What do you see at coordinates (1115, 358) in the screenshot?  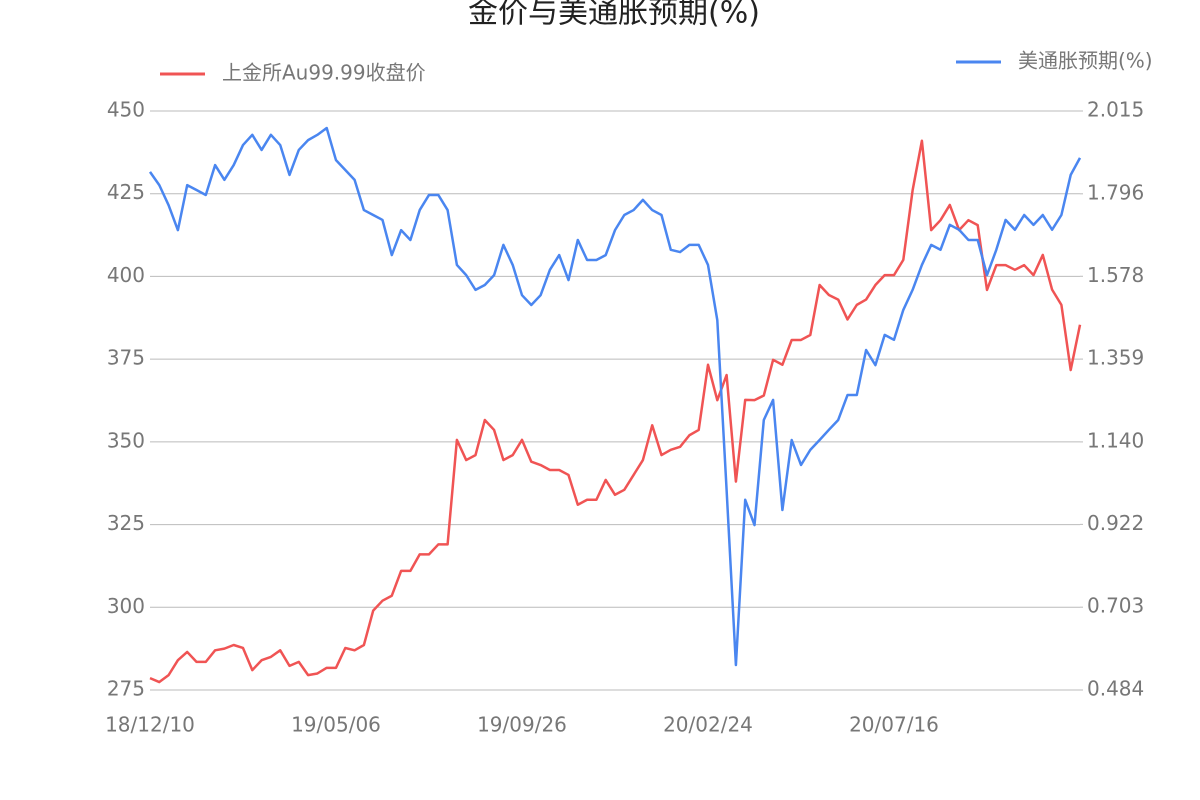 I see `y2-tick-label: 1.359` at bounding box center [1115, 358].